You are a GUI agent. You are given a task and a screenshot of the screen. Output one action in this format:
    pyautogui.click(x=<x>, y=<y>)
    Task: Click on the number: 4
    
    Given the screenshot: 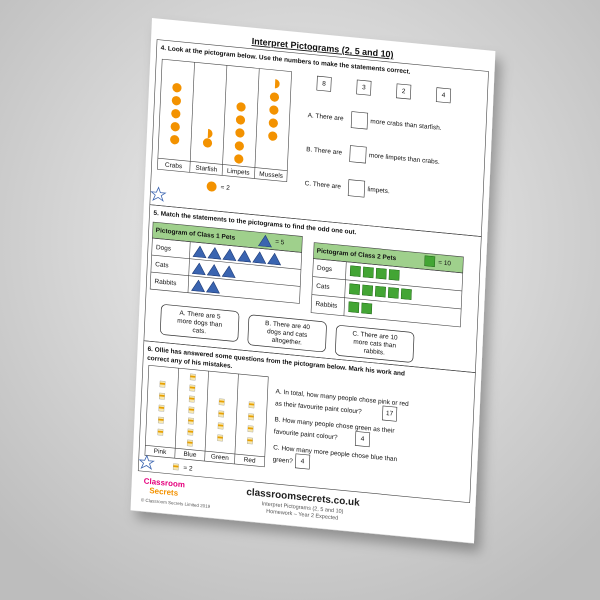 What is the action you would take?
    pyautogui.click(x=444, y=95)
    